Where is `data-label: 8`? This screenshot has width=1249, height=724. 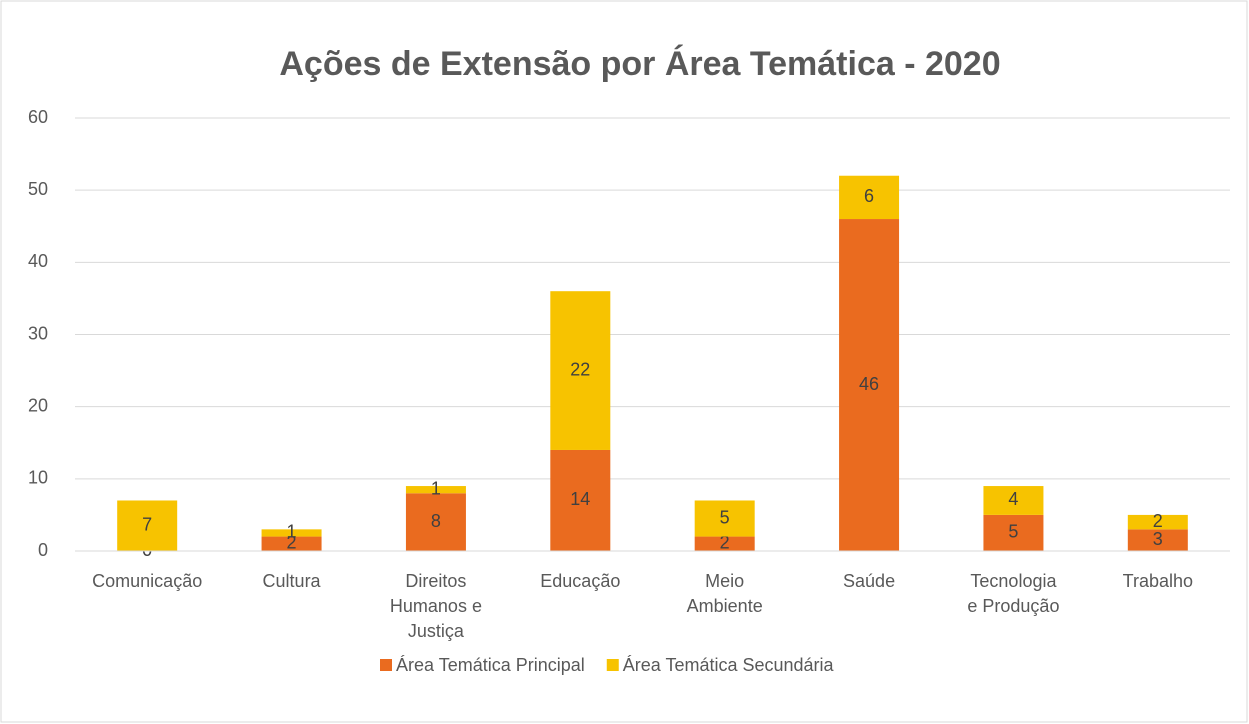
data-label: 8 is located at coordinates (436, 521).